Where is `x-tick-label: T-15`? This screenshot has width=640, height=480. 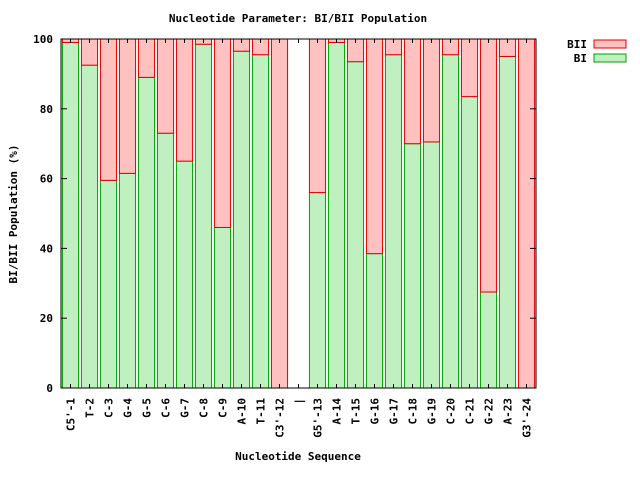 x-tick-label: T-15 is located at coordinates (356, 411).